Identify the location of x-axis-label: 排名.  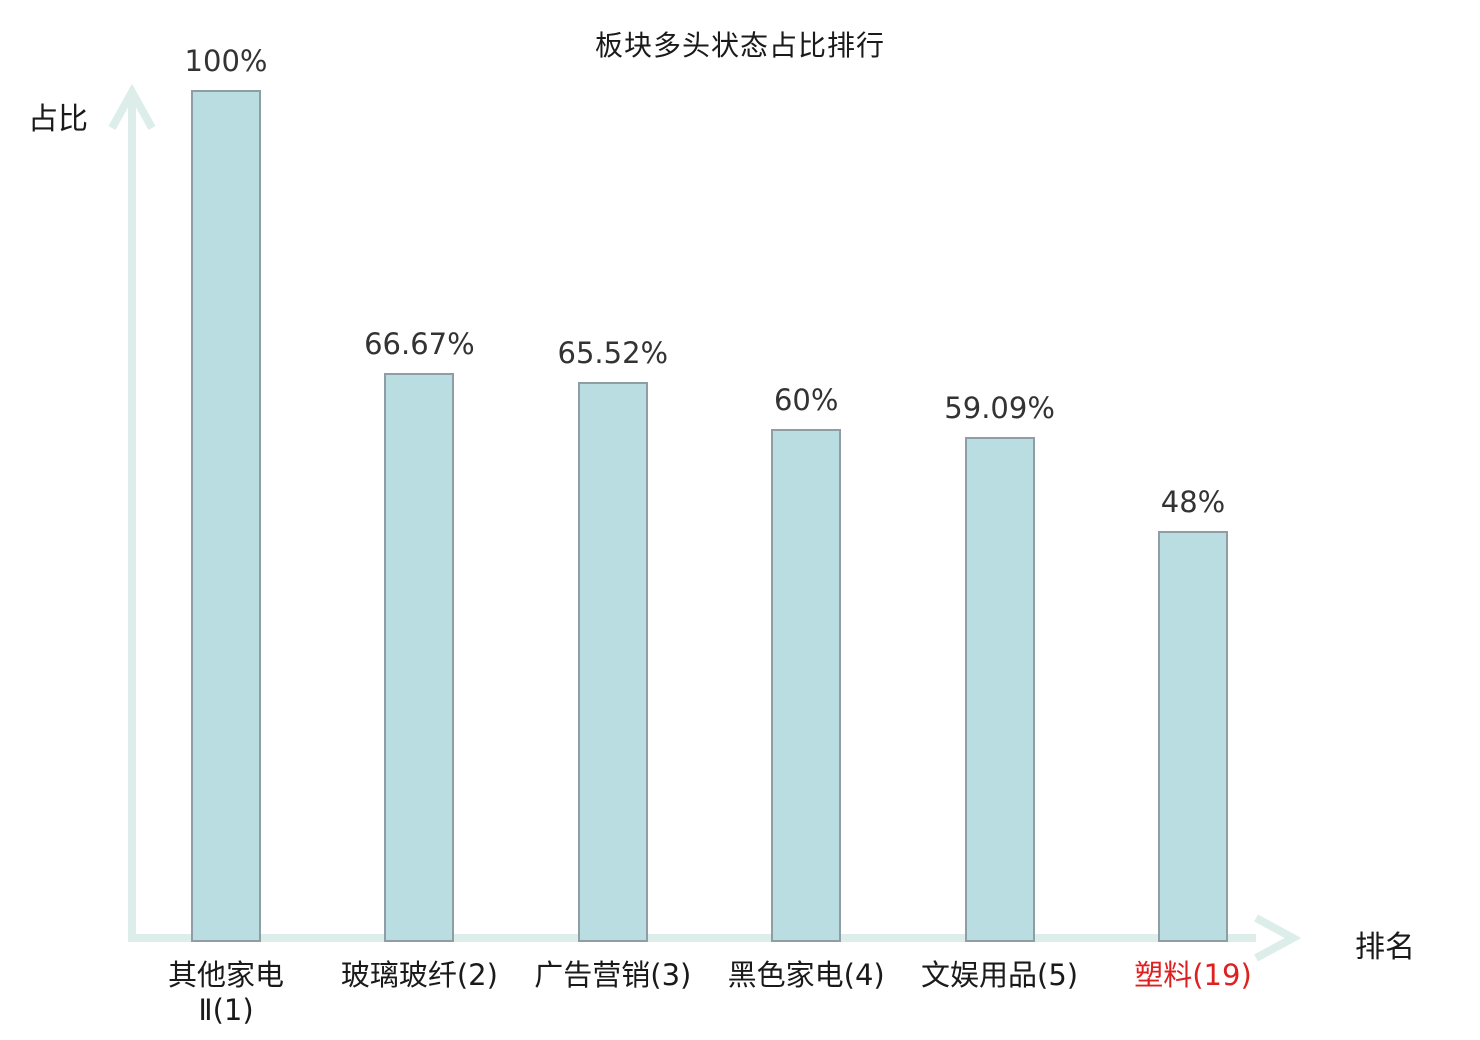
(1385, 947).